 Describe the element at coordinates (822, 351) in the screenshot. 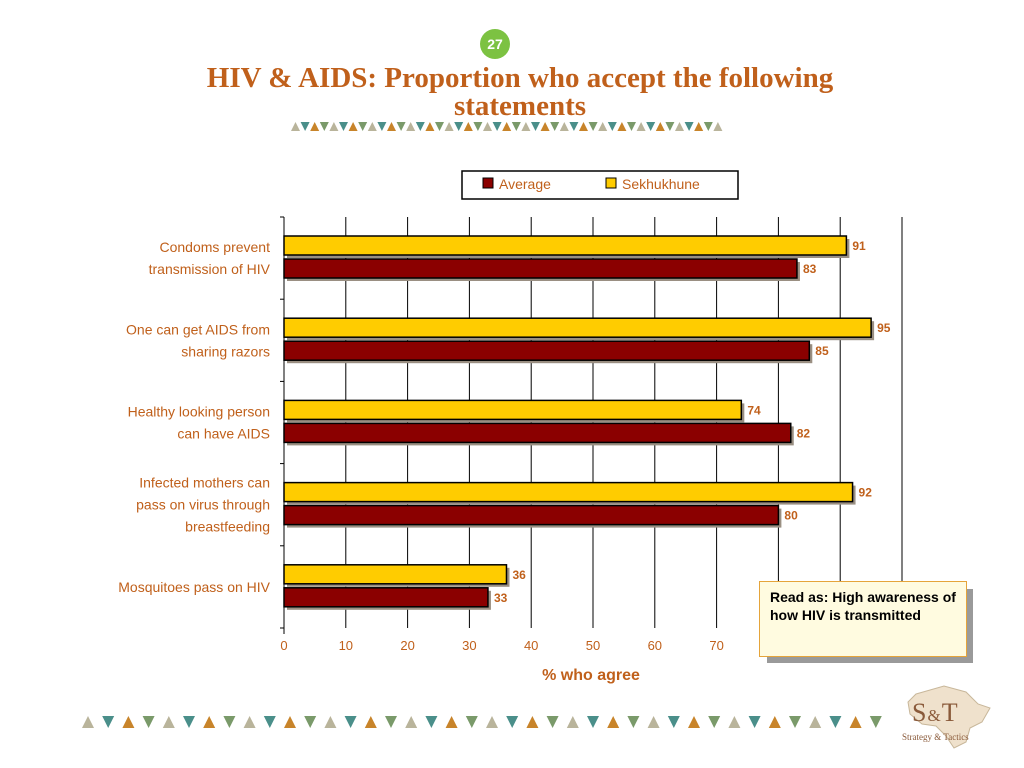

I see `value-label: 85` at that location.